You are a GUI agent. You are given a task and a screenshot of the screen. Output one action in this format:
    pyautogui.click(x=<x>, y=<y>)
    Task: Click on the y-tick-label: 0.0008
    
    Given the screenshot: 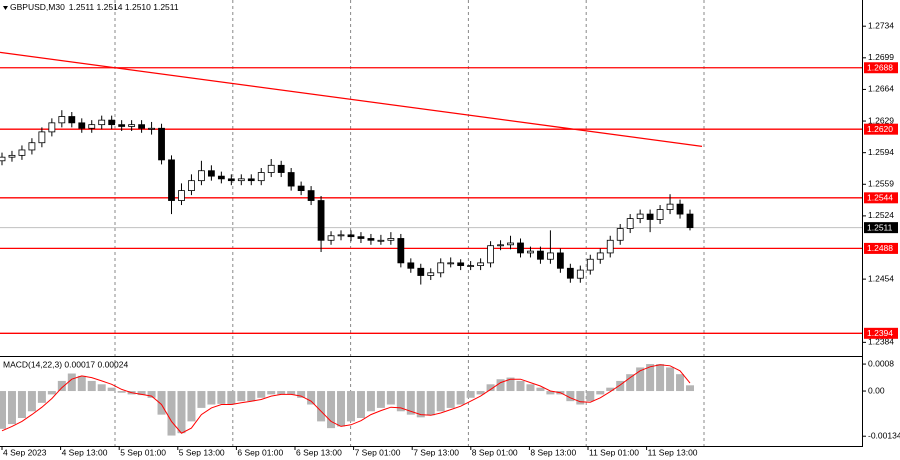 What is the action you would take?
    pyautogui.click(x=881, y=363)
    